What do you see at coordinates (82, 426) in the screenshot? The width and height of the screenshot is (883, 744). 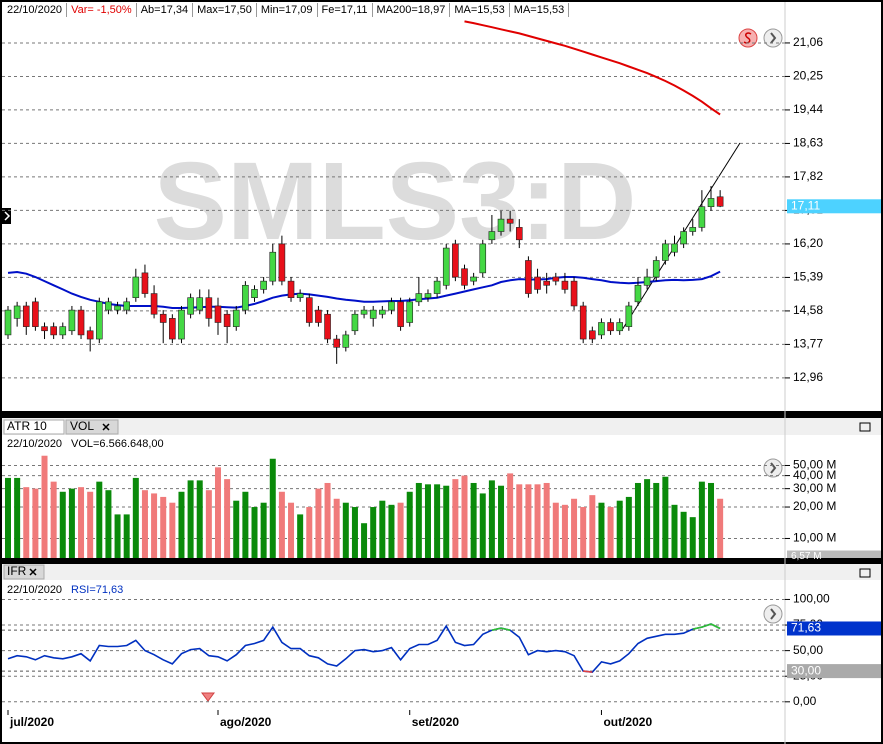 I see `tab-label: VOL` at bounding box center [82, 426].